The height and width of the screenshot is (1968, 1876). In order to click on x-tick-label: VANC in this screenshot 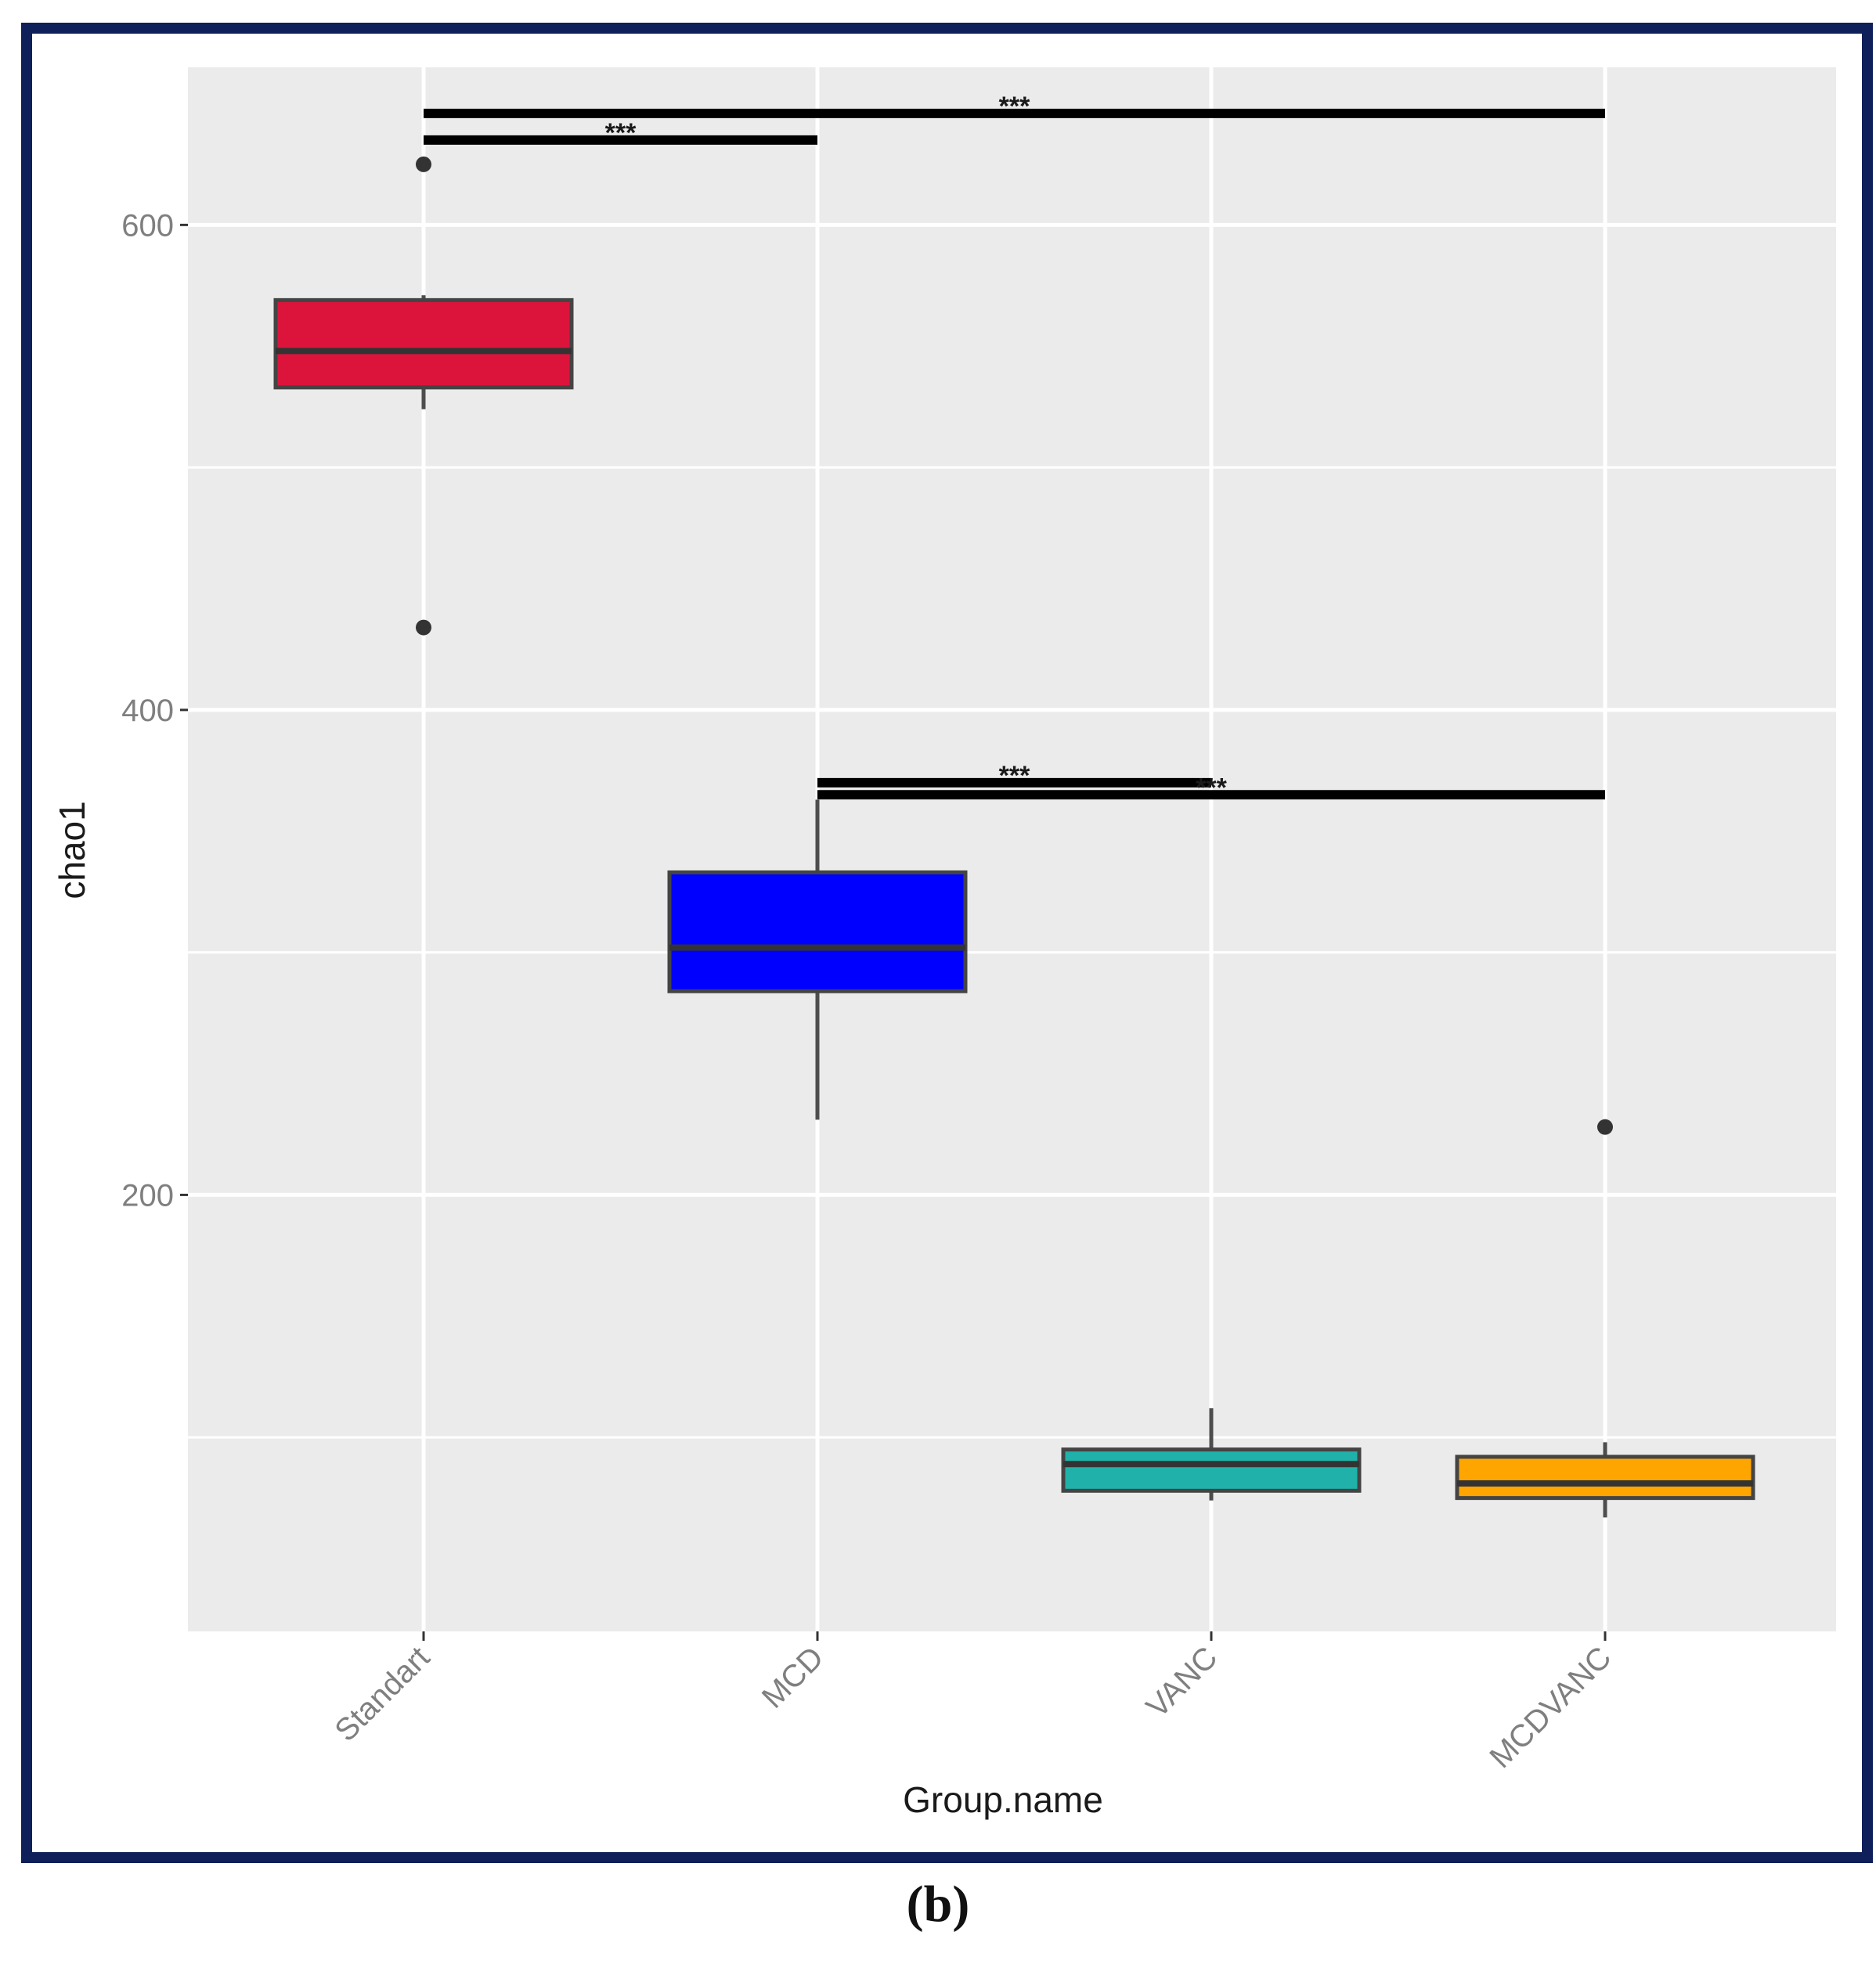, I will do `click(1182, 1682)`.